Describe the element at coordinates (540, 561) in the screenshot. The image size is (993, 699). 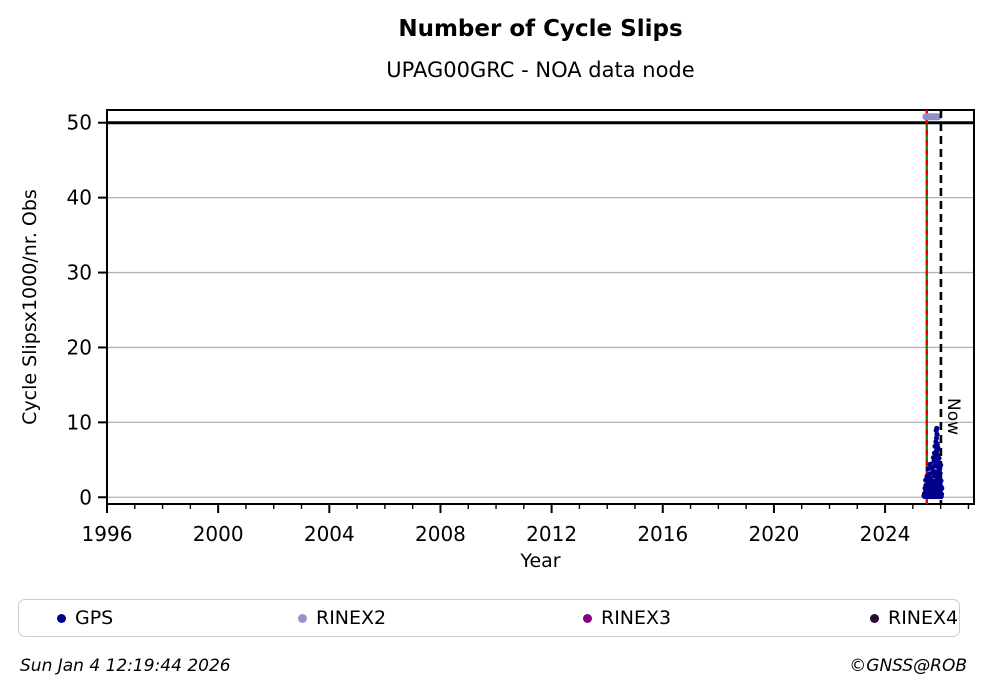
I see `x-axis-label: Year` at that location.